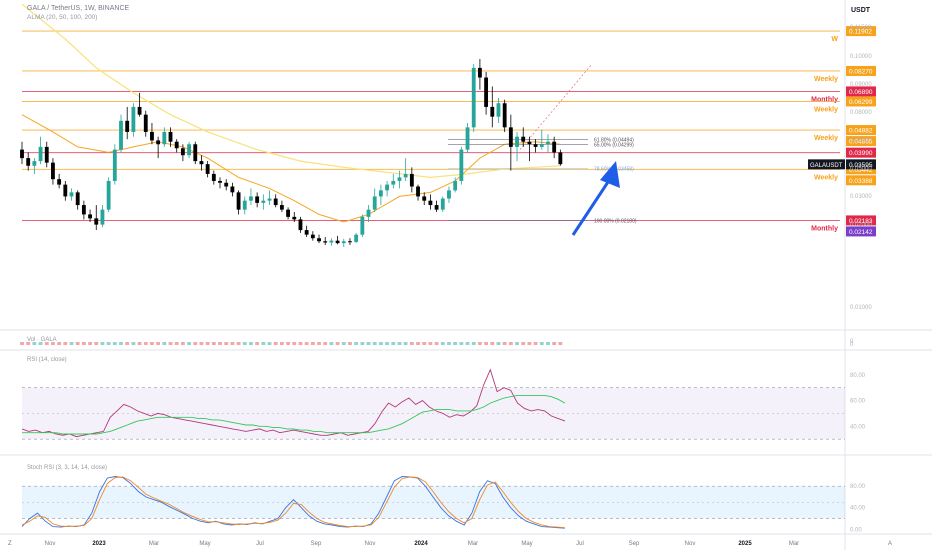 Image resolution: width=932 pixels, height=550 pixels. I want to click on oscillator-tick-label: 60.00, so click(858, 402).